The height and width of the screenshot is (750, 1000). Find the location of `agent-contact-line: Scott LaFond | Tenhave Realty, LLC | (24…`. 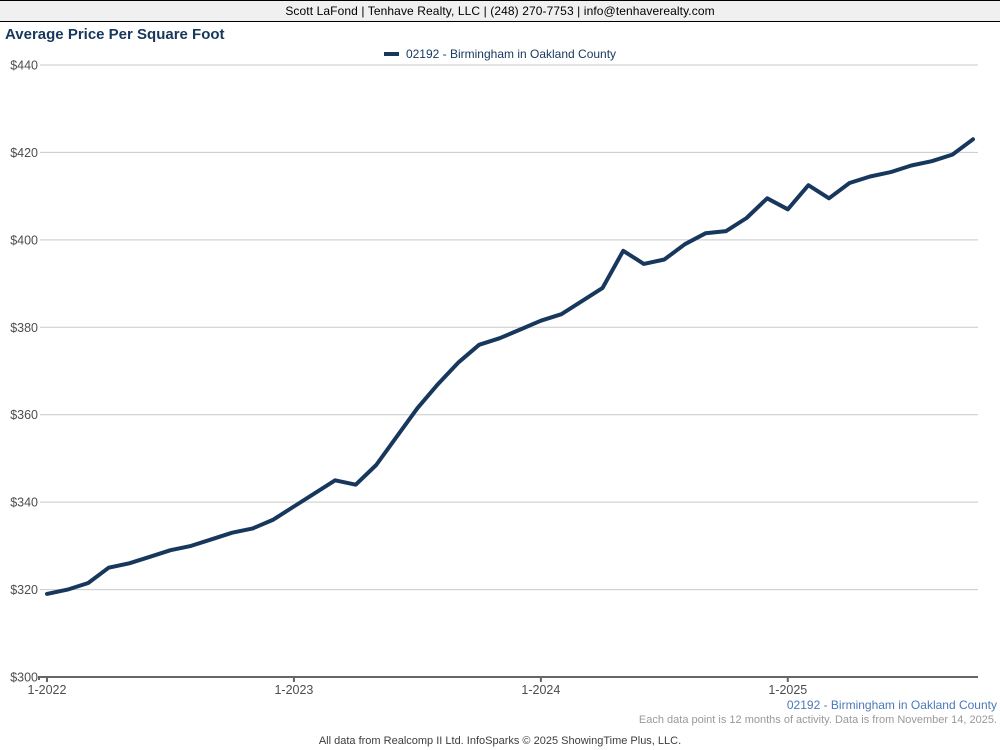

agent-contact-line: Scott LaFond | Tenhave Realty, LLC | (24… is located at coordinates (500, 11).